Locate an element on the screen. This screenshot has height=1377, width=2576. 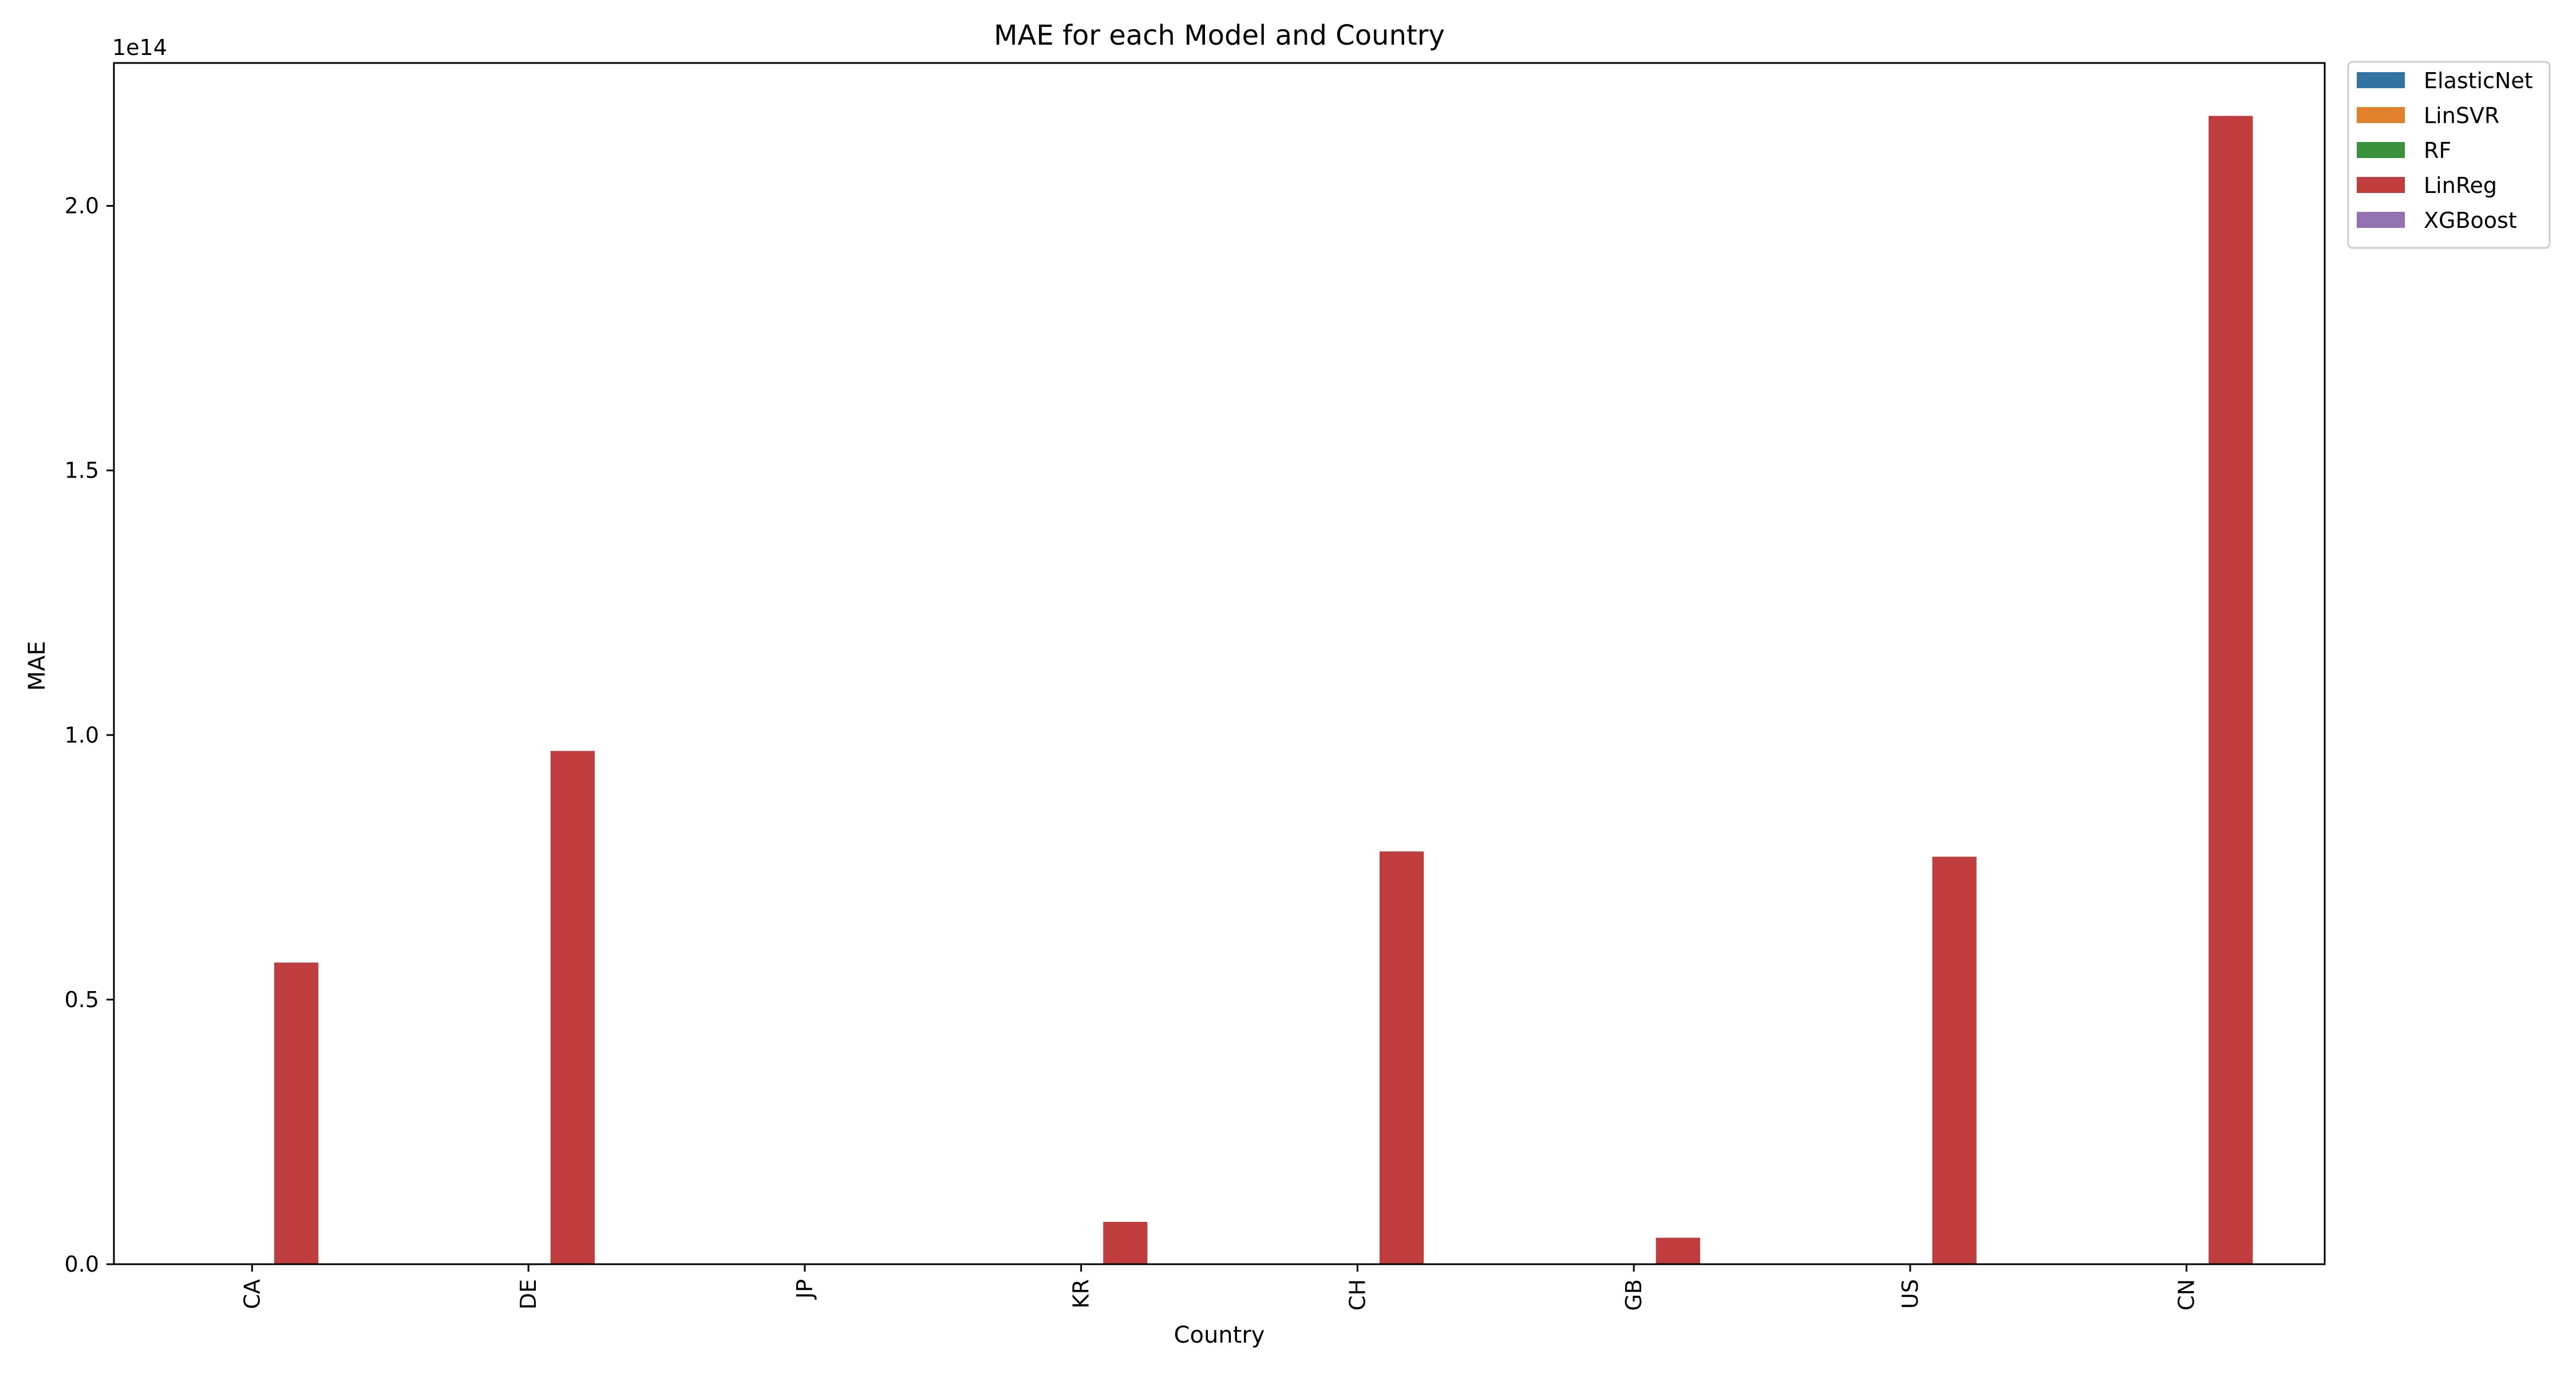
x-axis-label: Country is located at coordinates (1219, 1335).